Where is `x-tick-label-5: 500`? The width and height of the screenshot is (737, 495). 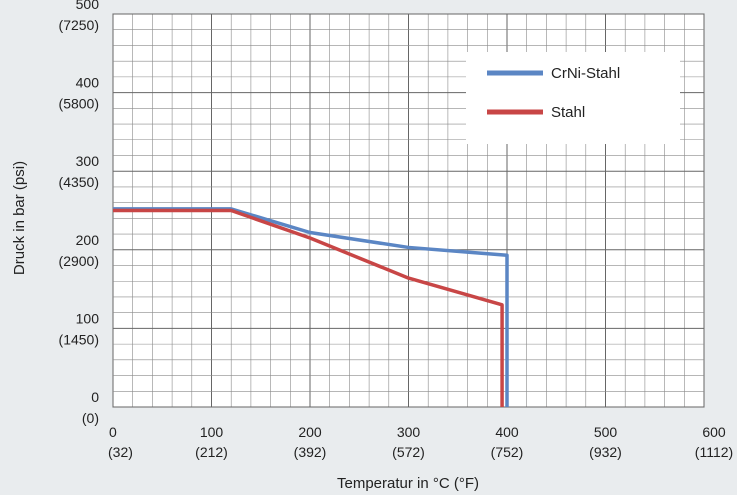
x-tick-label-5: 500 is located at coordinates (606, 432).